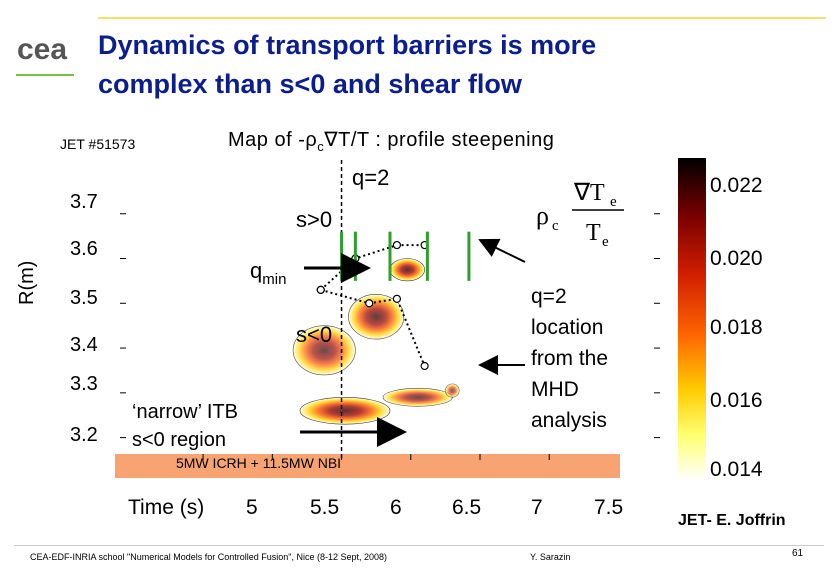  Describe the element at coordinates (310, 84) in the screenshot. I see `title-line-2: complex than s<0 and shear flow` at that location.